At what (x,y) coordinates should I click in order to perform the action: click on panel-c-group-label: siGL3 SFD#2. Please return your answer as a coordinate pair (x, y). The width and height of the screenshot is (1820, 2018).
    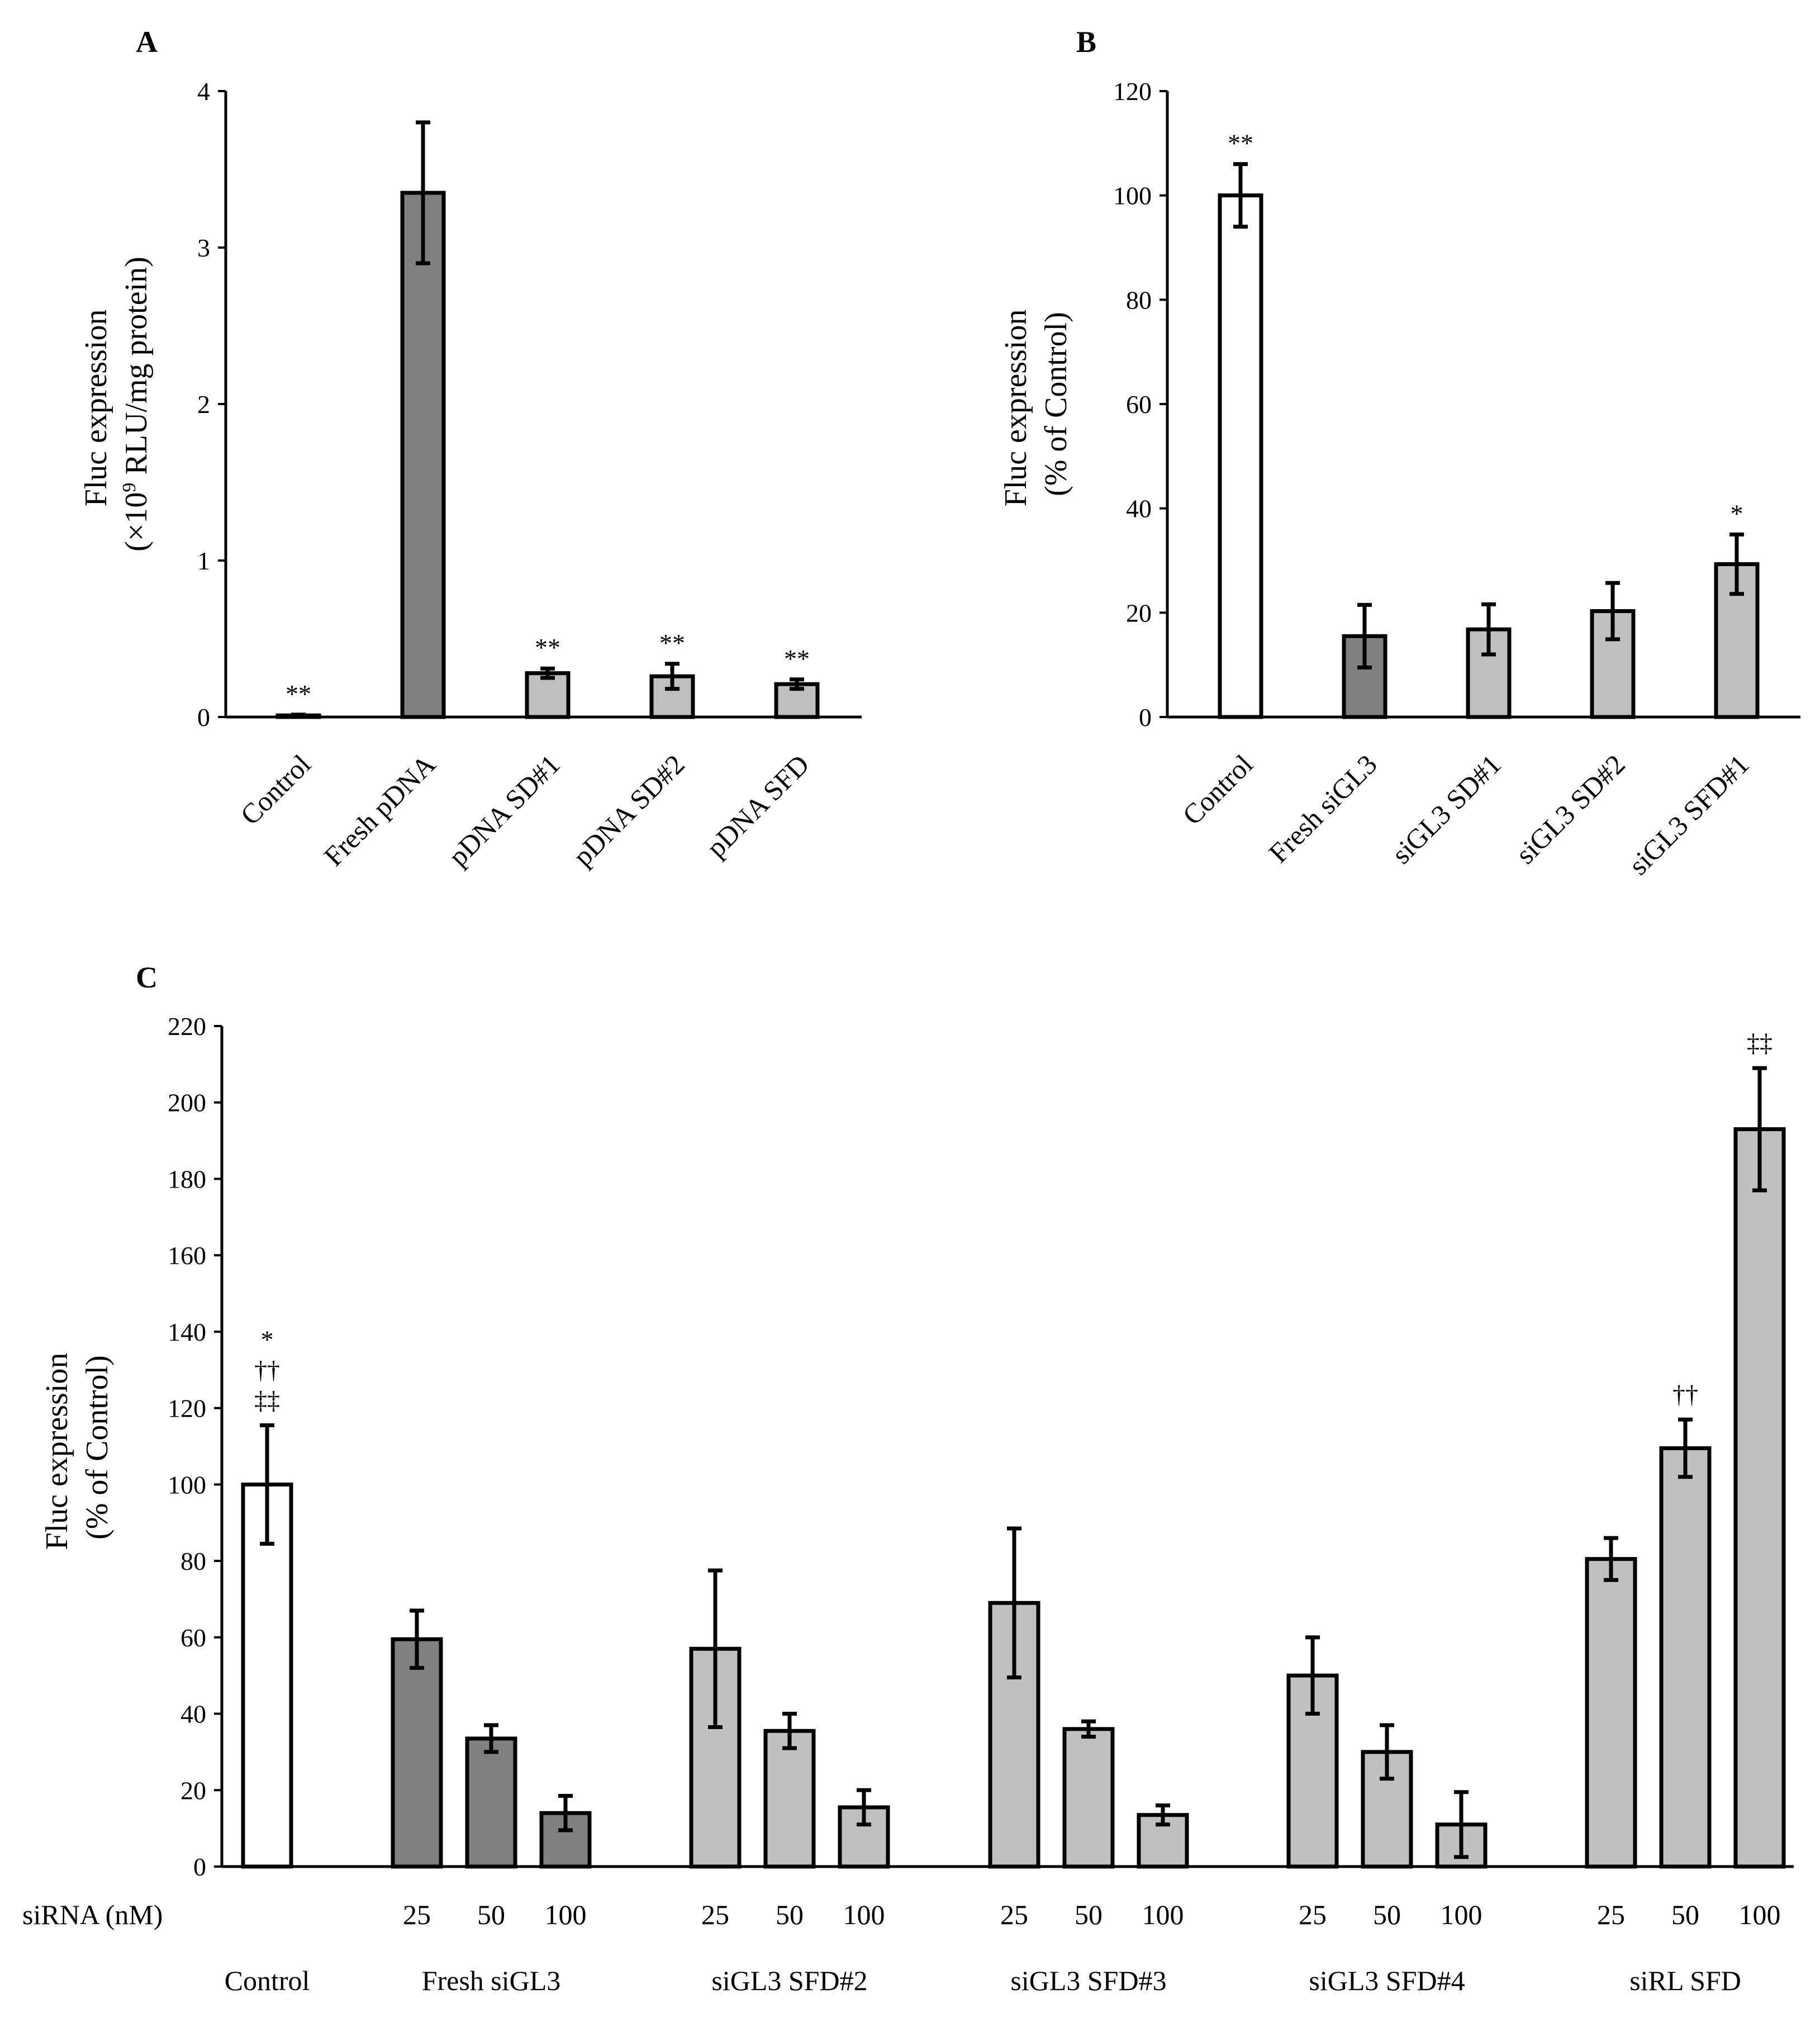
    Looking at the image, I should click on (789, 1980).